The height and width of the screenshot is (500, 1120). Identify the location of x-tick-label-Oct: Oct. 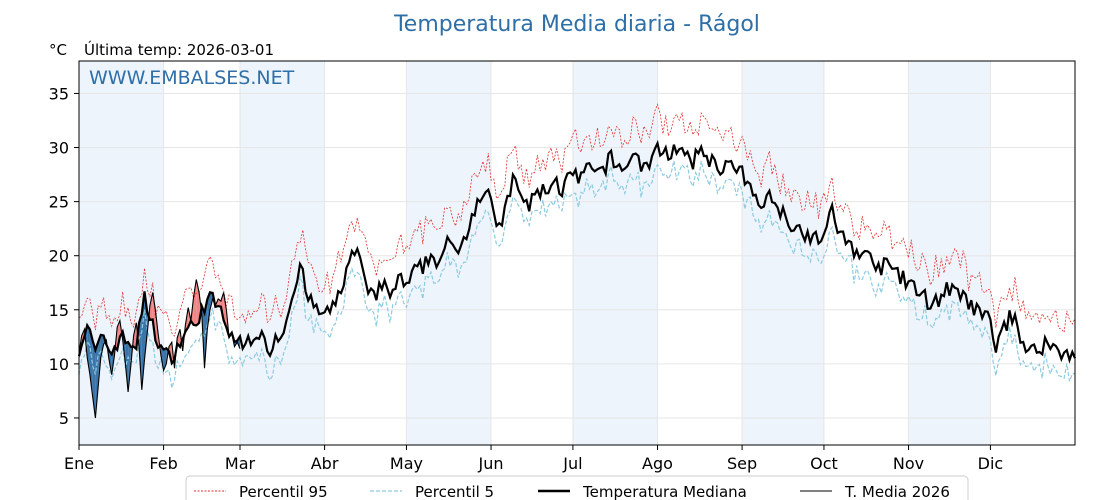
(824, 463).